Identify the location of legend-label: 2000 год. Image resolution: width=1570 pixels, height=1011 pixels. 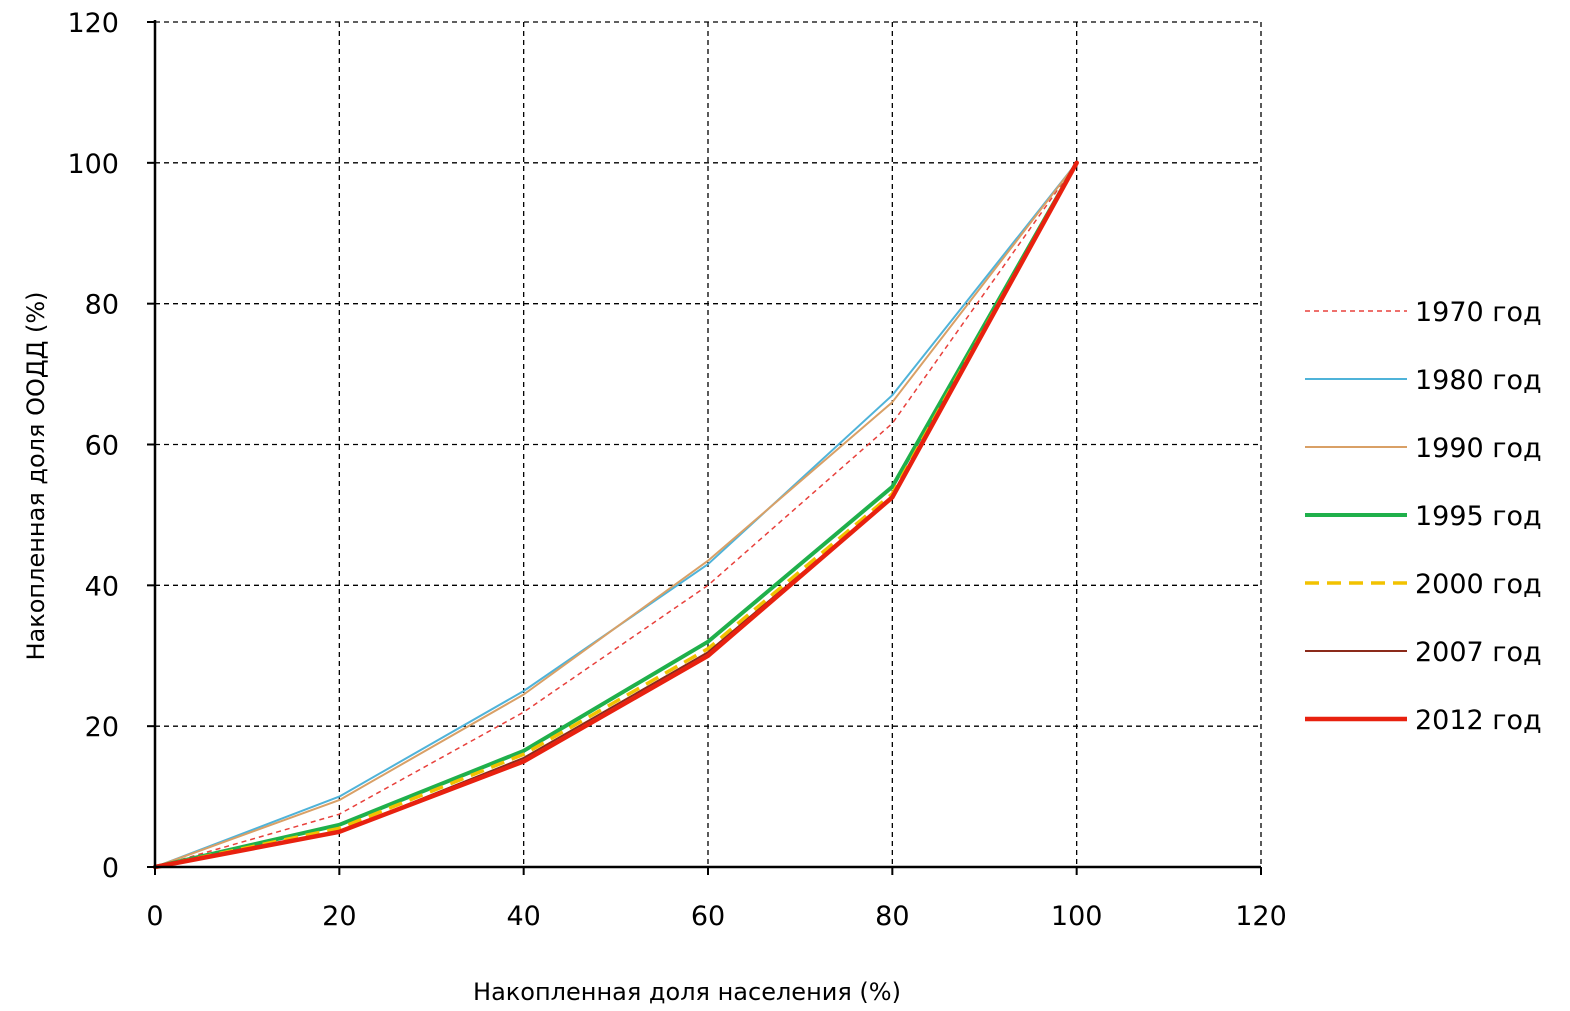
(1478, 584).